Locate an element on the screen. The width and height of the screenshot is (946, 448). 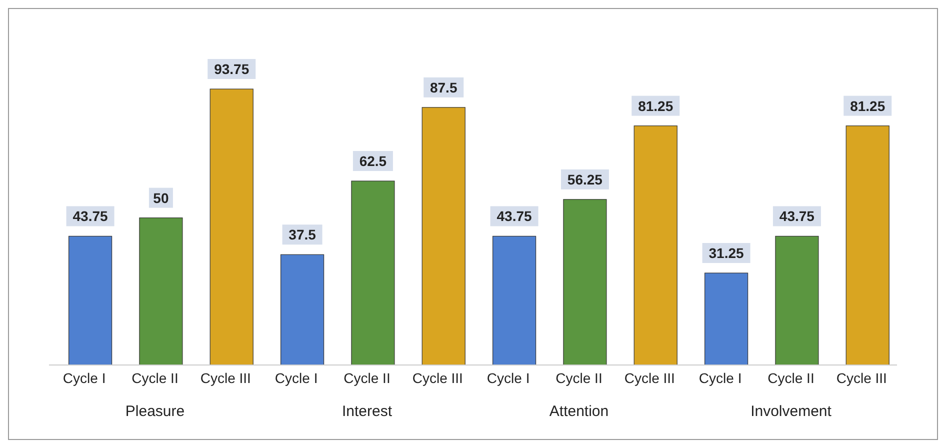
data-label: 62.5 is located at coordinates (373, 161).